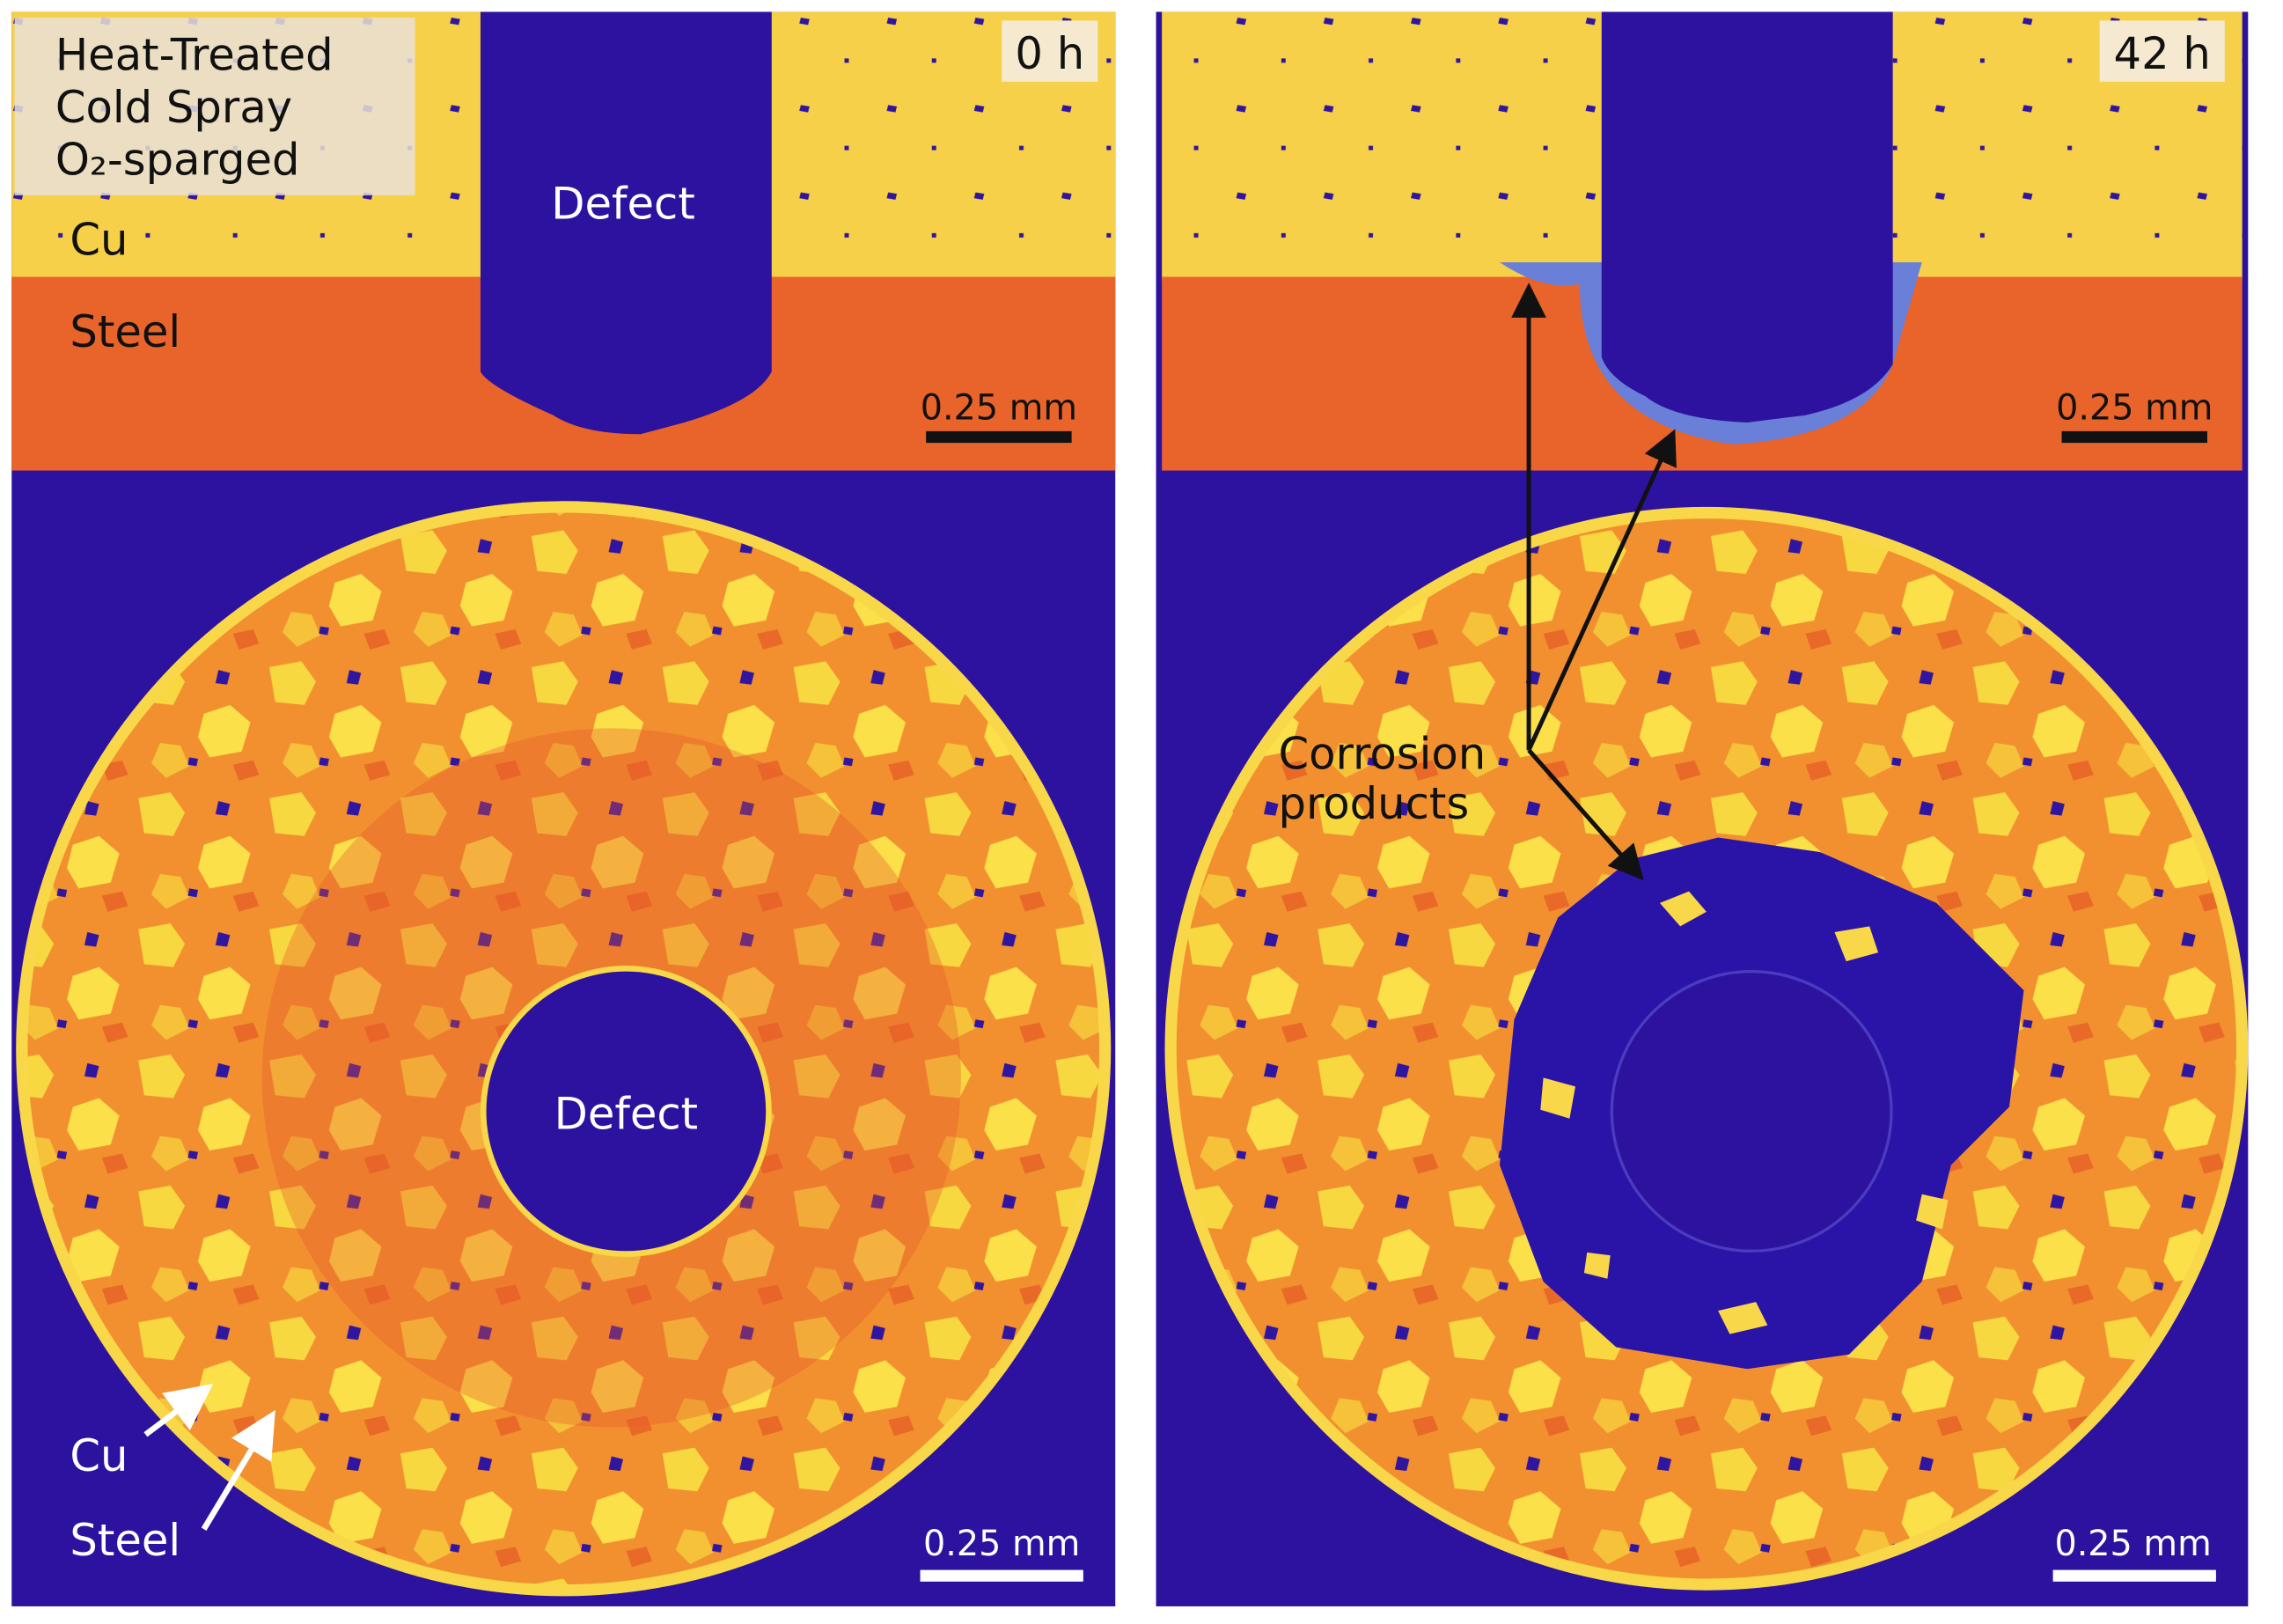 This screenshot has width=2283, height=1624. What do you see at coordinates (177, 160) in the screenshot?
I see `label-line: O₂-sparged` at bounding box center [177, 160].